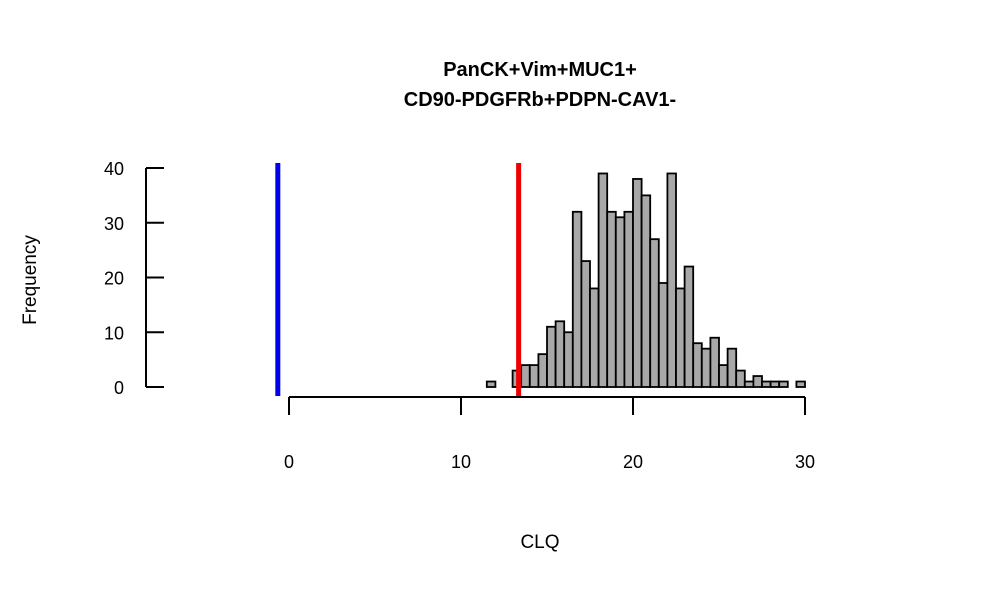 The image size is (1000, 600). Describe the element at coordinates (540, 100) in the screenshot. I see `chart-title-line-2: CD90-PDGFRb+PDPN-CAV1-` at that location.